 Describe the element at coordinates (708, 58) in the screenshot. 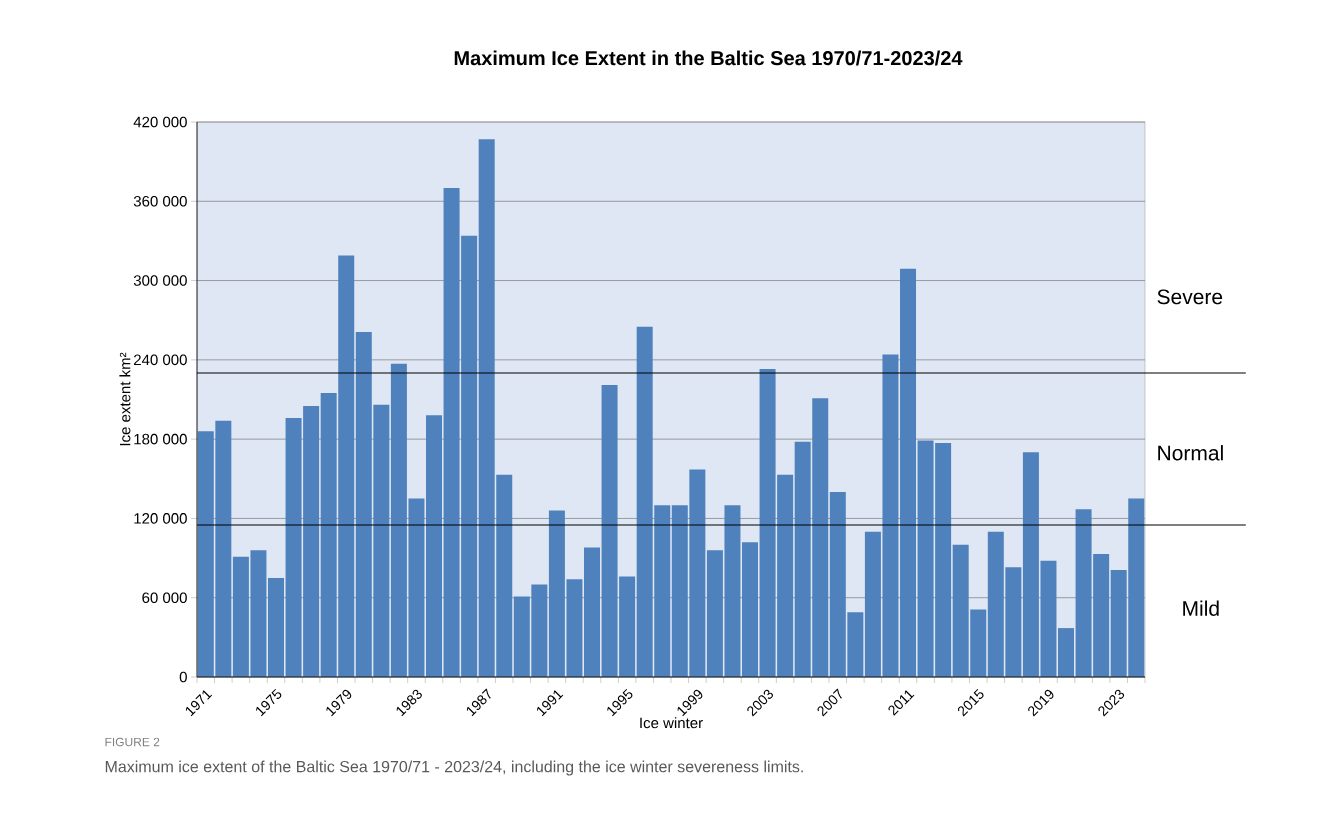

I see `chart-title: Maximum Ice Extent in the Baltic Sea 1970/71-2023/24` at that location.